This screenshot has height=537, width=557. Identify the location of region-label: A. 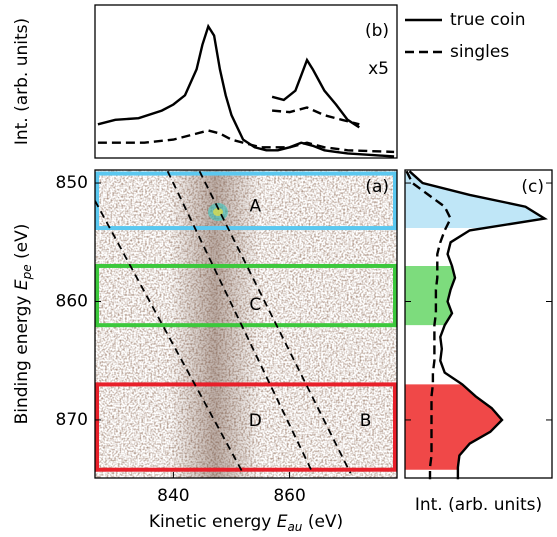
(255, 207).